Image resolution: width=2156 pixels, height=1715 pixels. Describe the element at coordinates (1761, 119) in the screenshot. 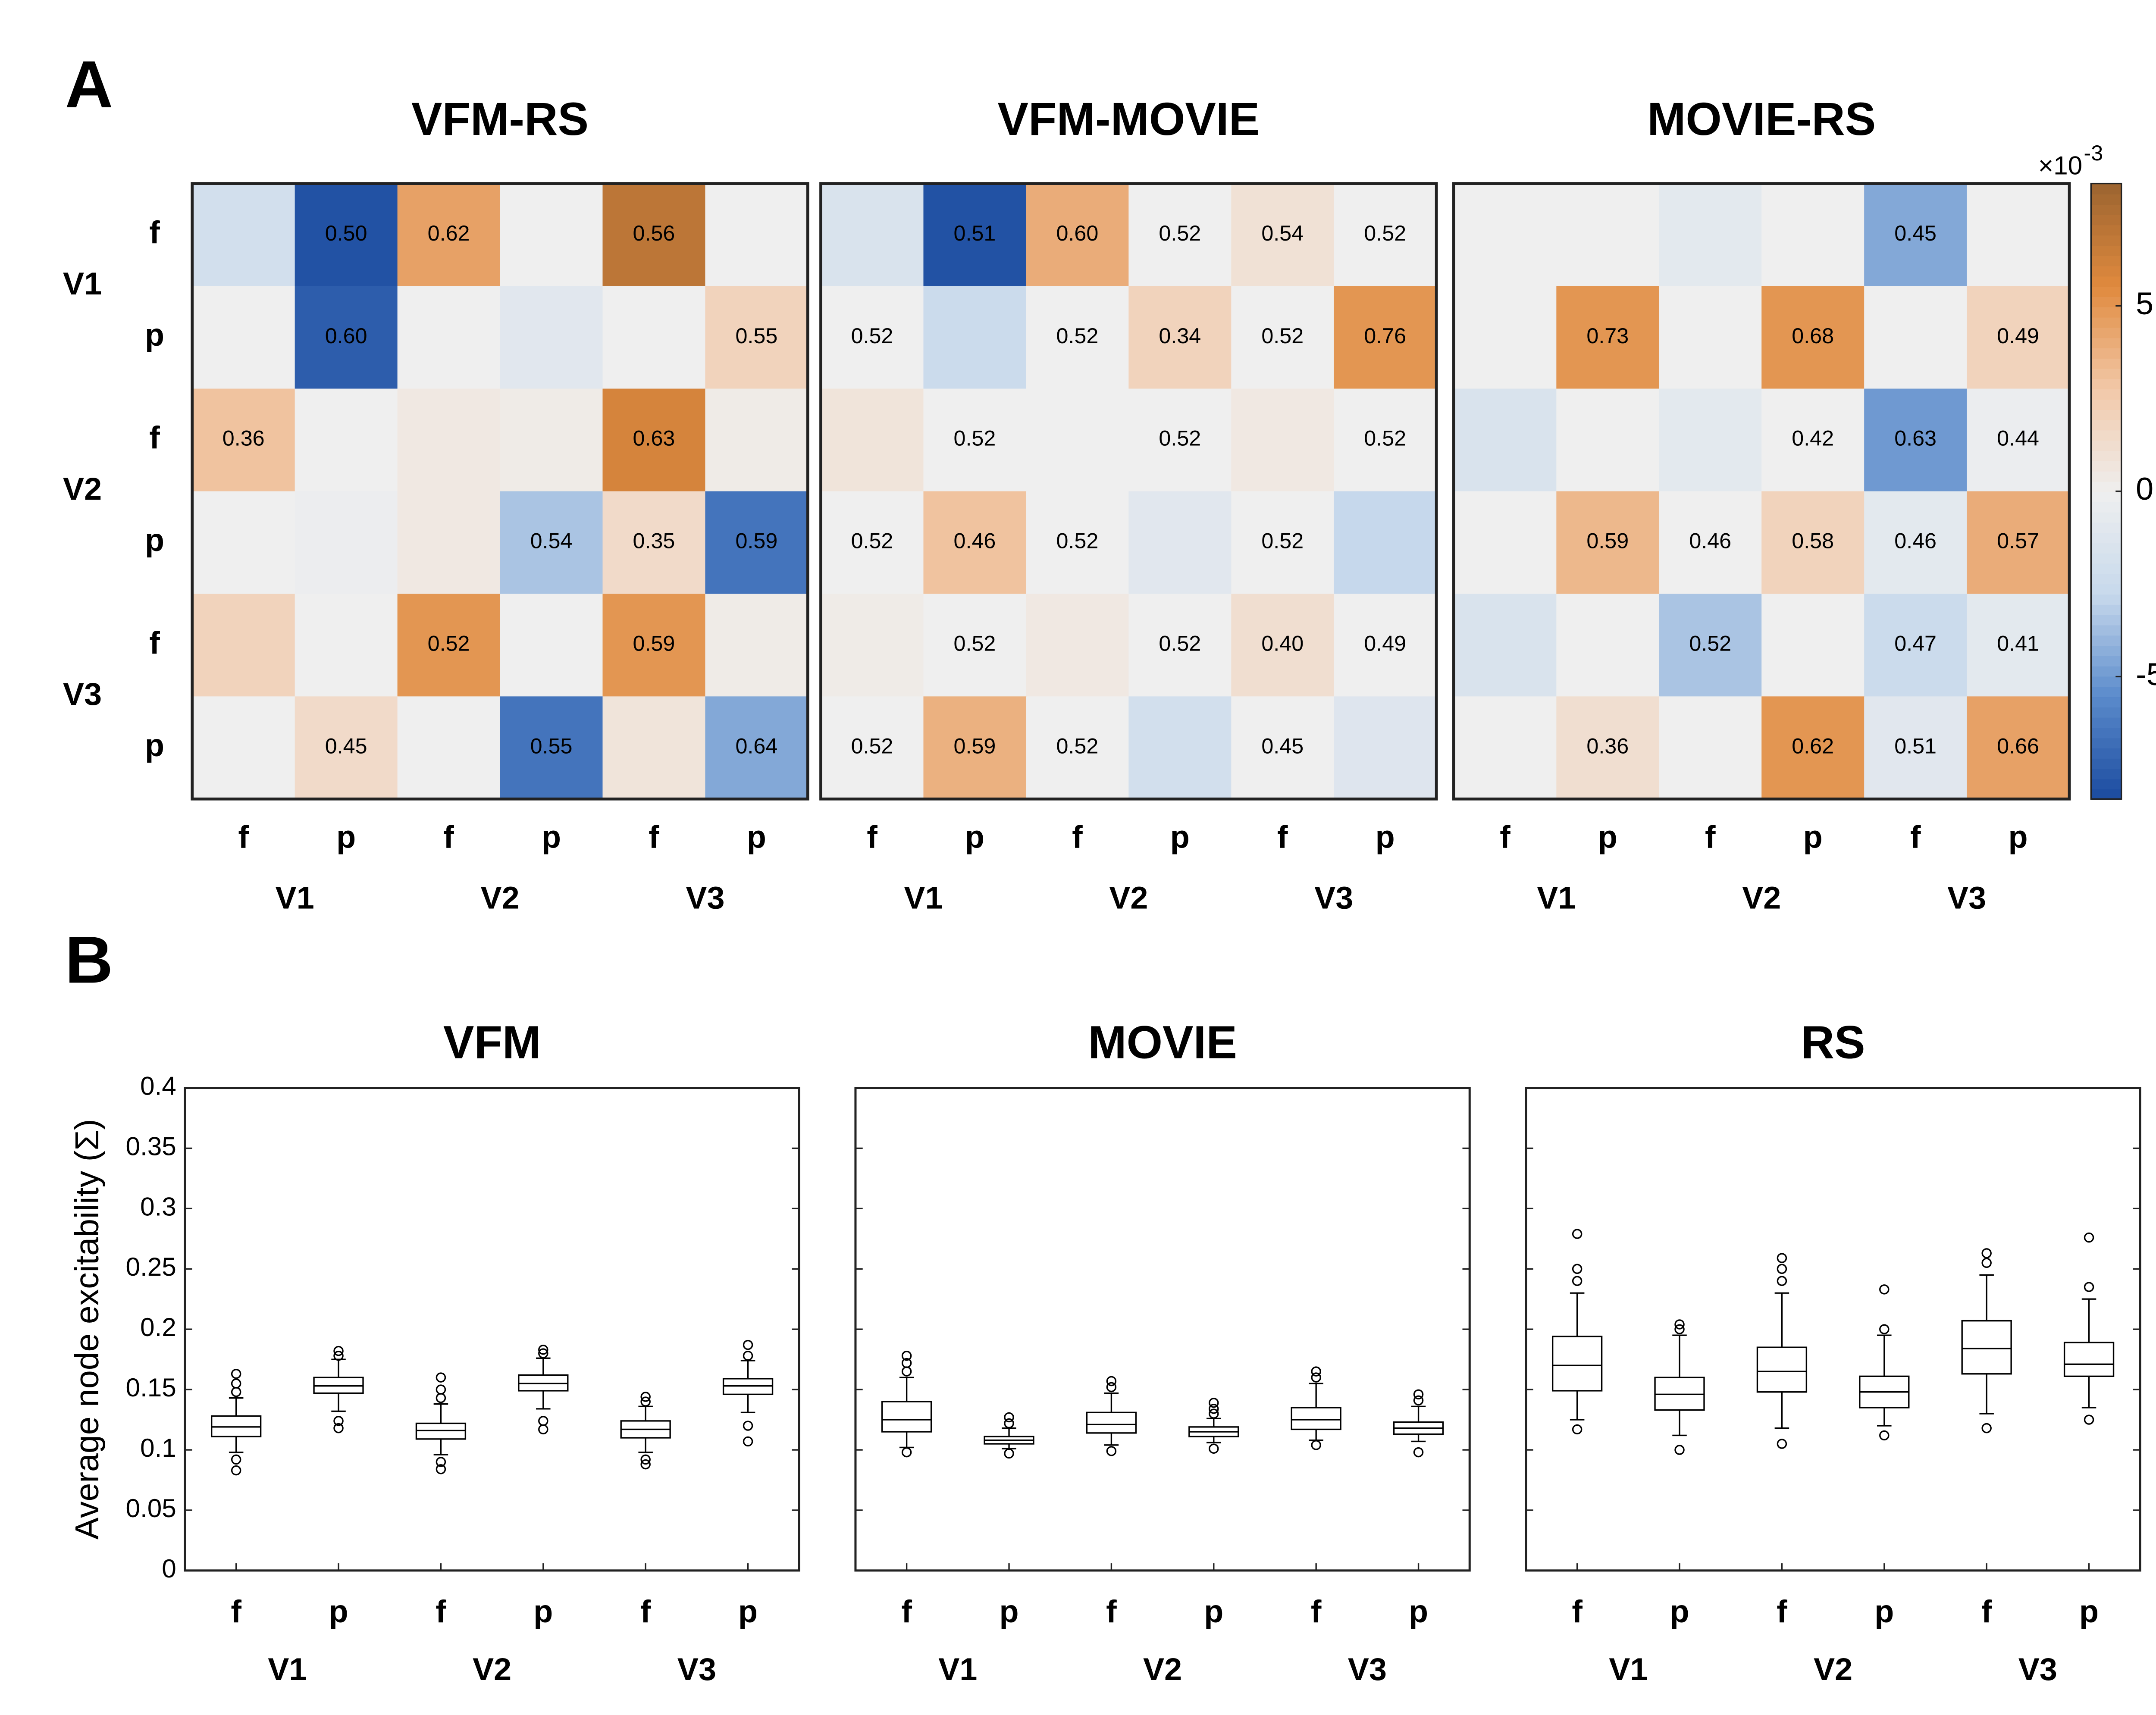

I see `chart-title: MOVIE-RS` at that location.